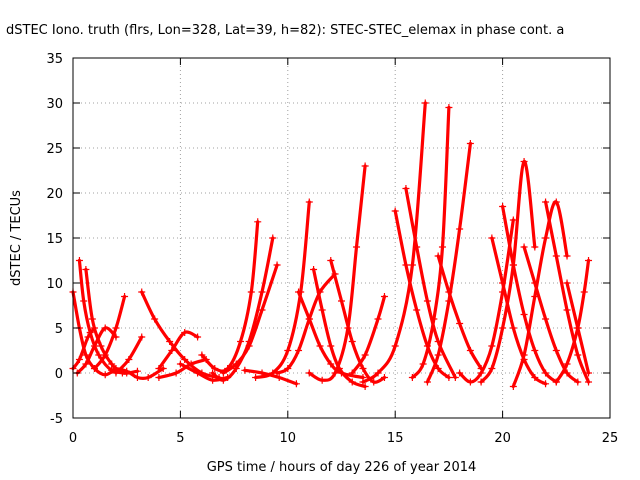 The width and height of the screenshot is (640, 480). I want to click on y-tick-label: 30, so click(54, 104).